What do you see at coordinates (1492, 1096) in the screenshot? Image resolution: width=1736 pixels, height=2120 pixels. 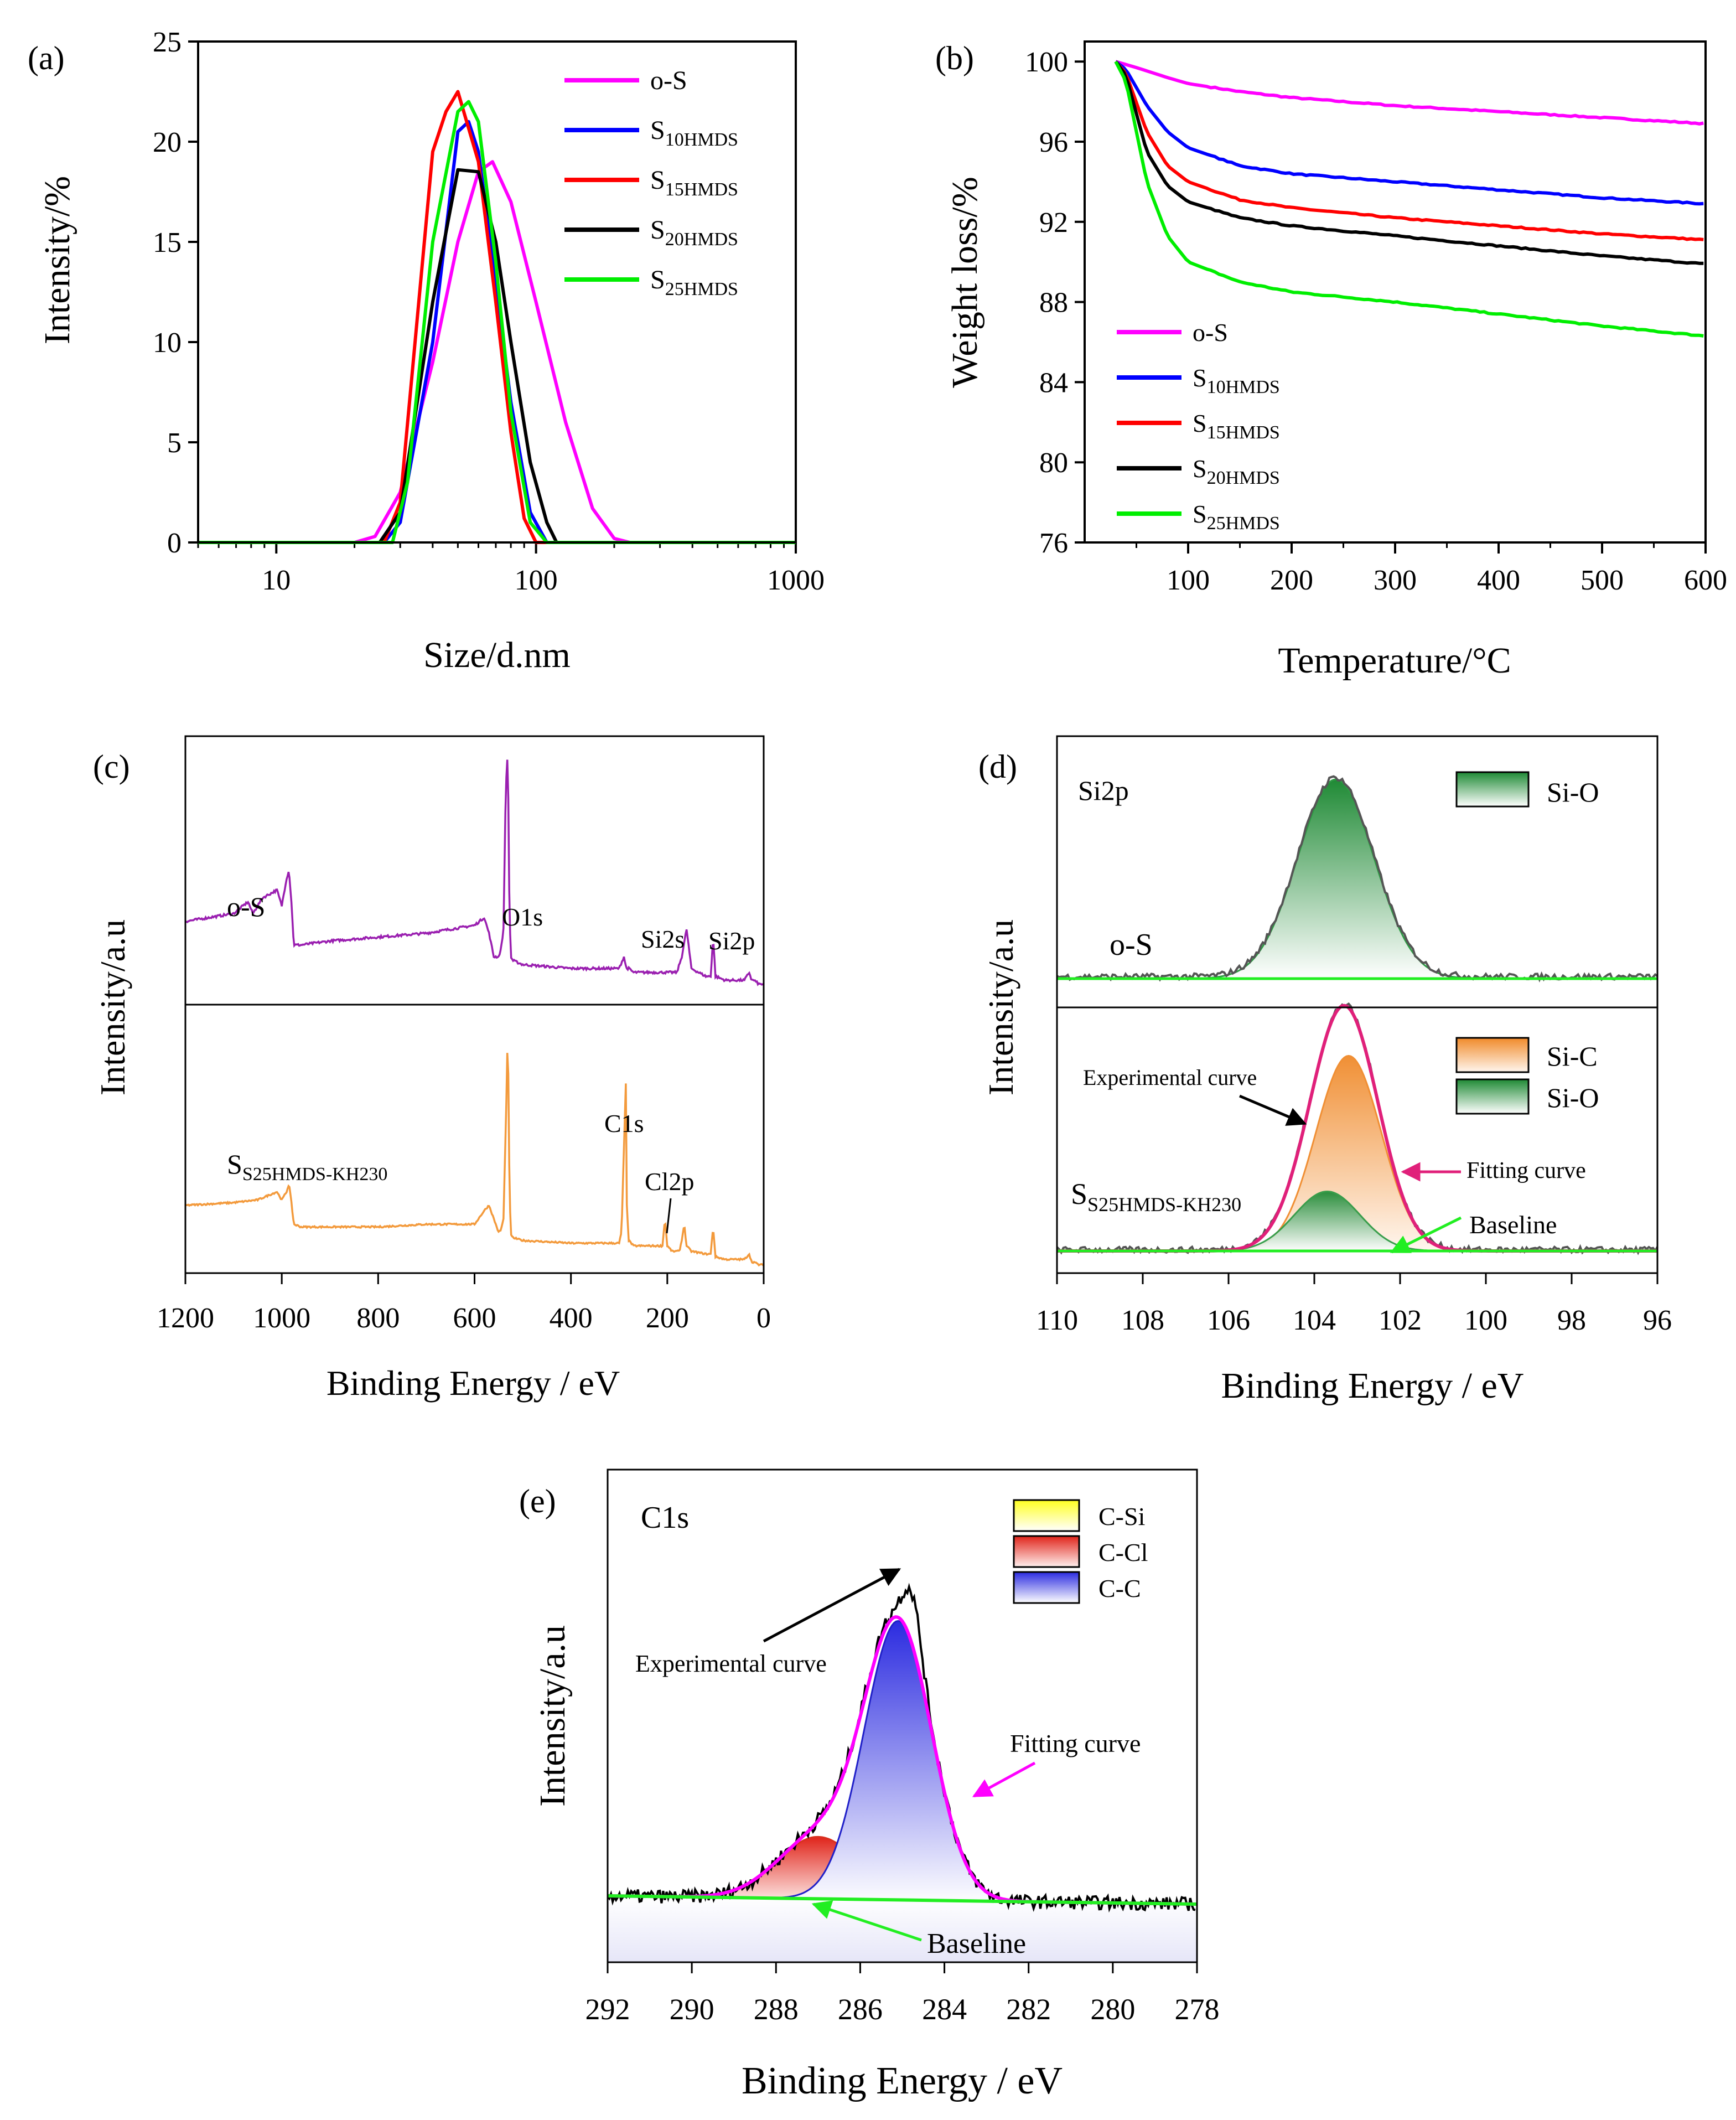 I see `panel-d-legend-sio2-swatch` at bounding box center [1492, 1096].